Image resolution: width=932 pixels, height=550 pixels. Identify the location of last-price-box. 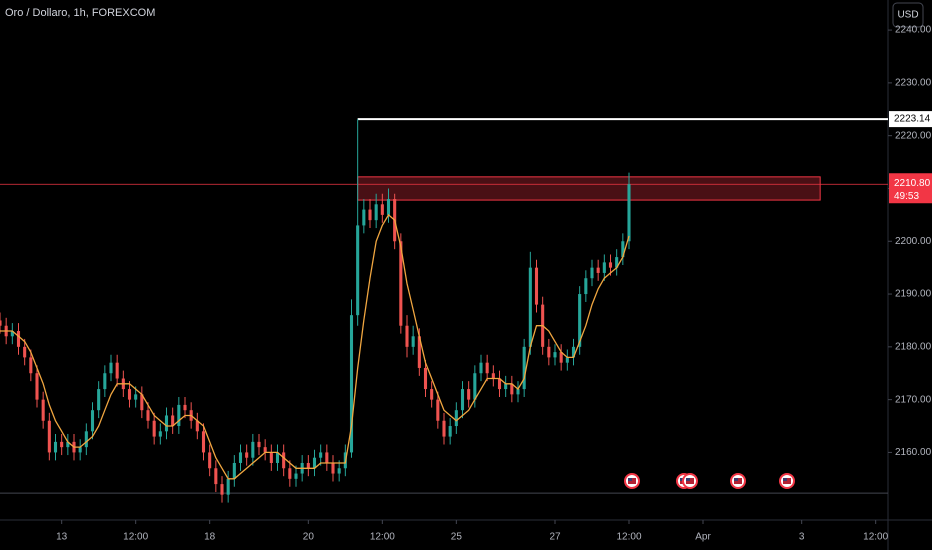
(910, 188).